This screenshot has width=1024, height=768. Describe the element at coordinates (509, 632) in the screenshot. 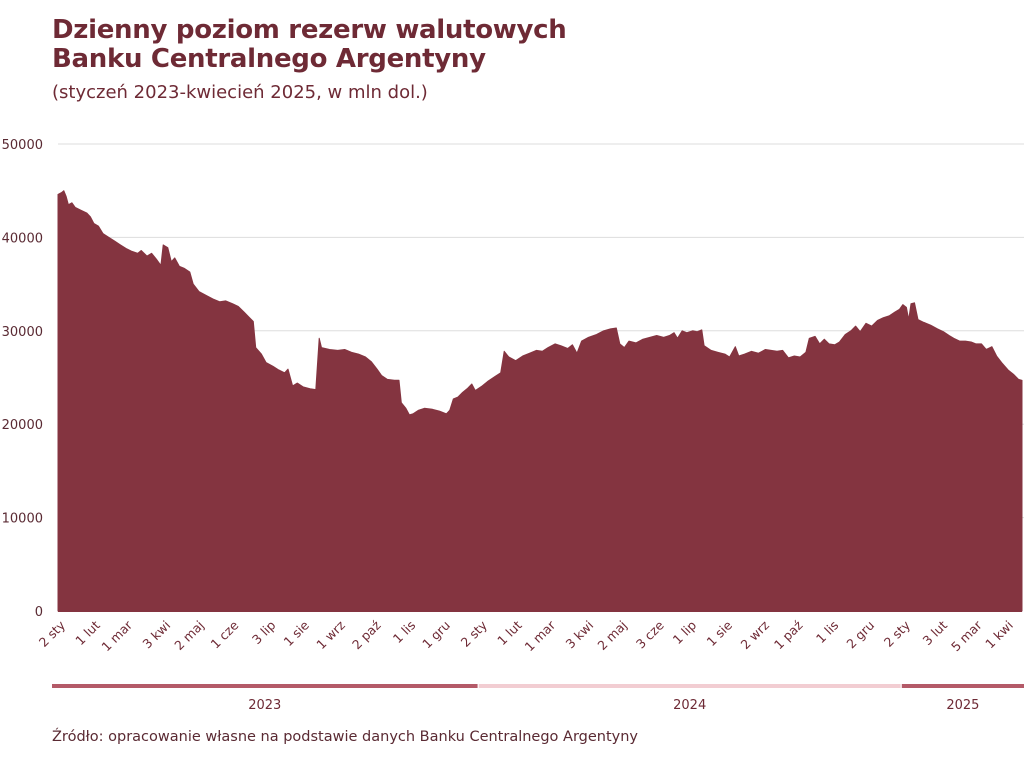

I see `x-tick-label: 1 lut` at that location.